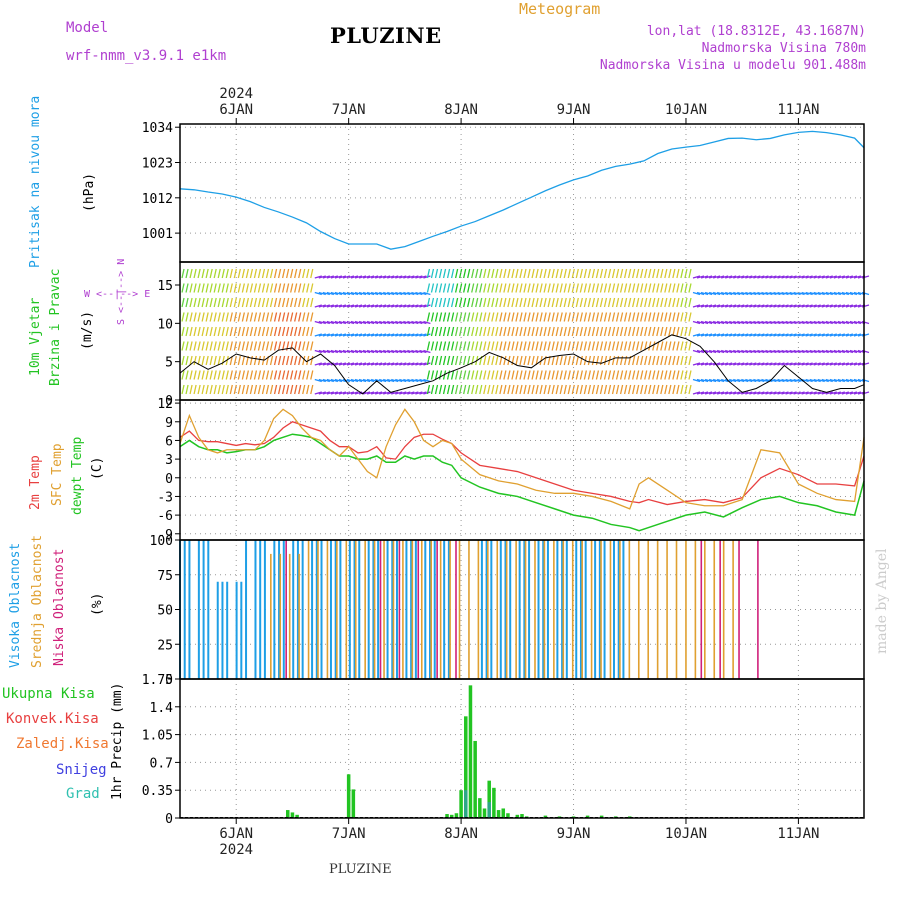 The width and height of the screenshot is (900, 900). Describe the element at coordinates (360, 869) in the screenshot. I see `footer-label: PLUZINE` at that location.